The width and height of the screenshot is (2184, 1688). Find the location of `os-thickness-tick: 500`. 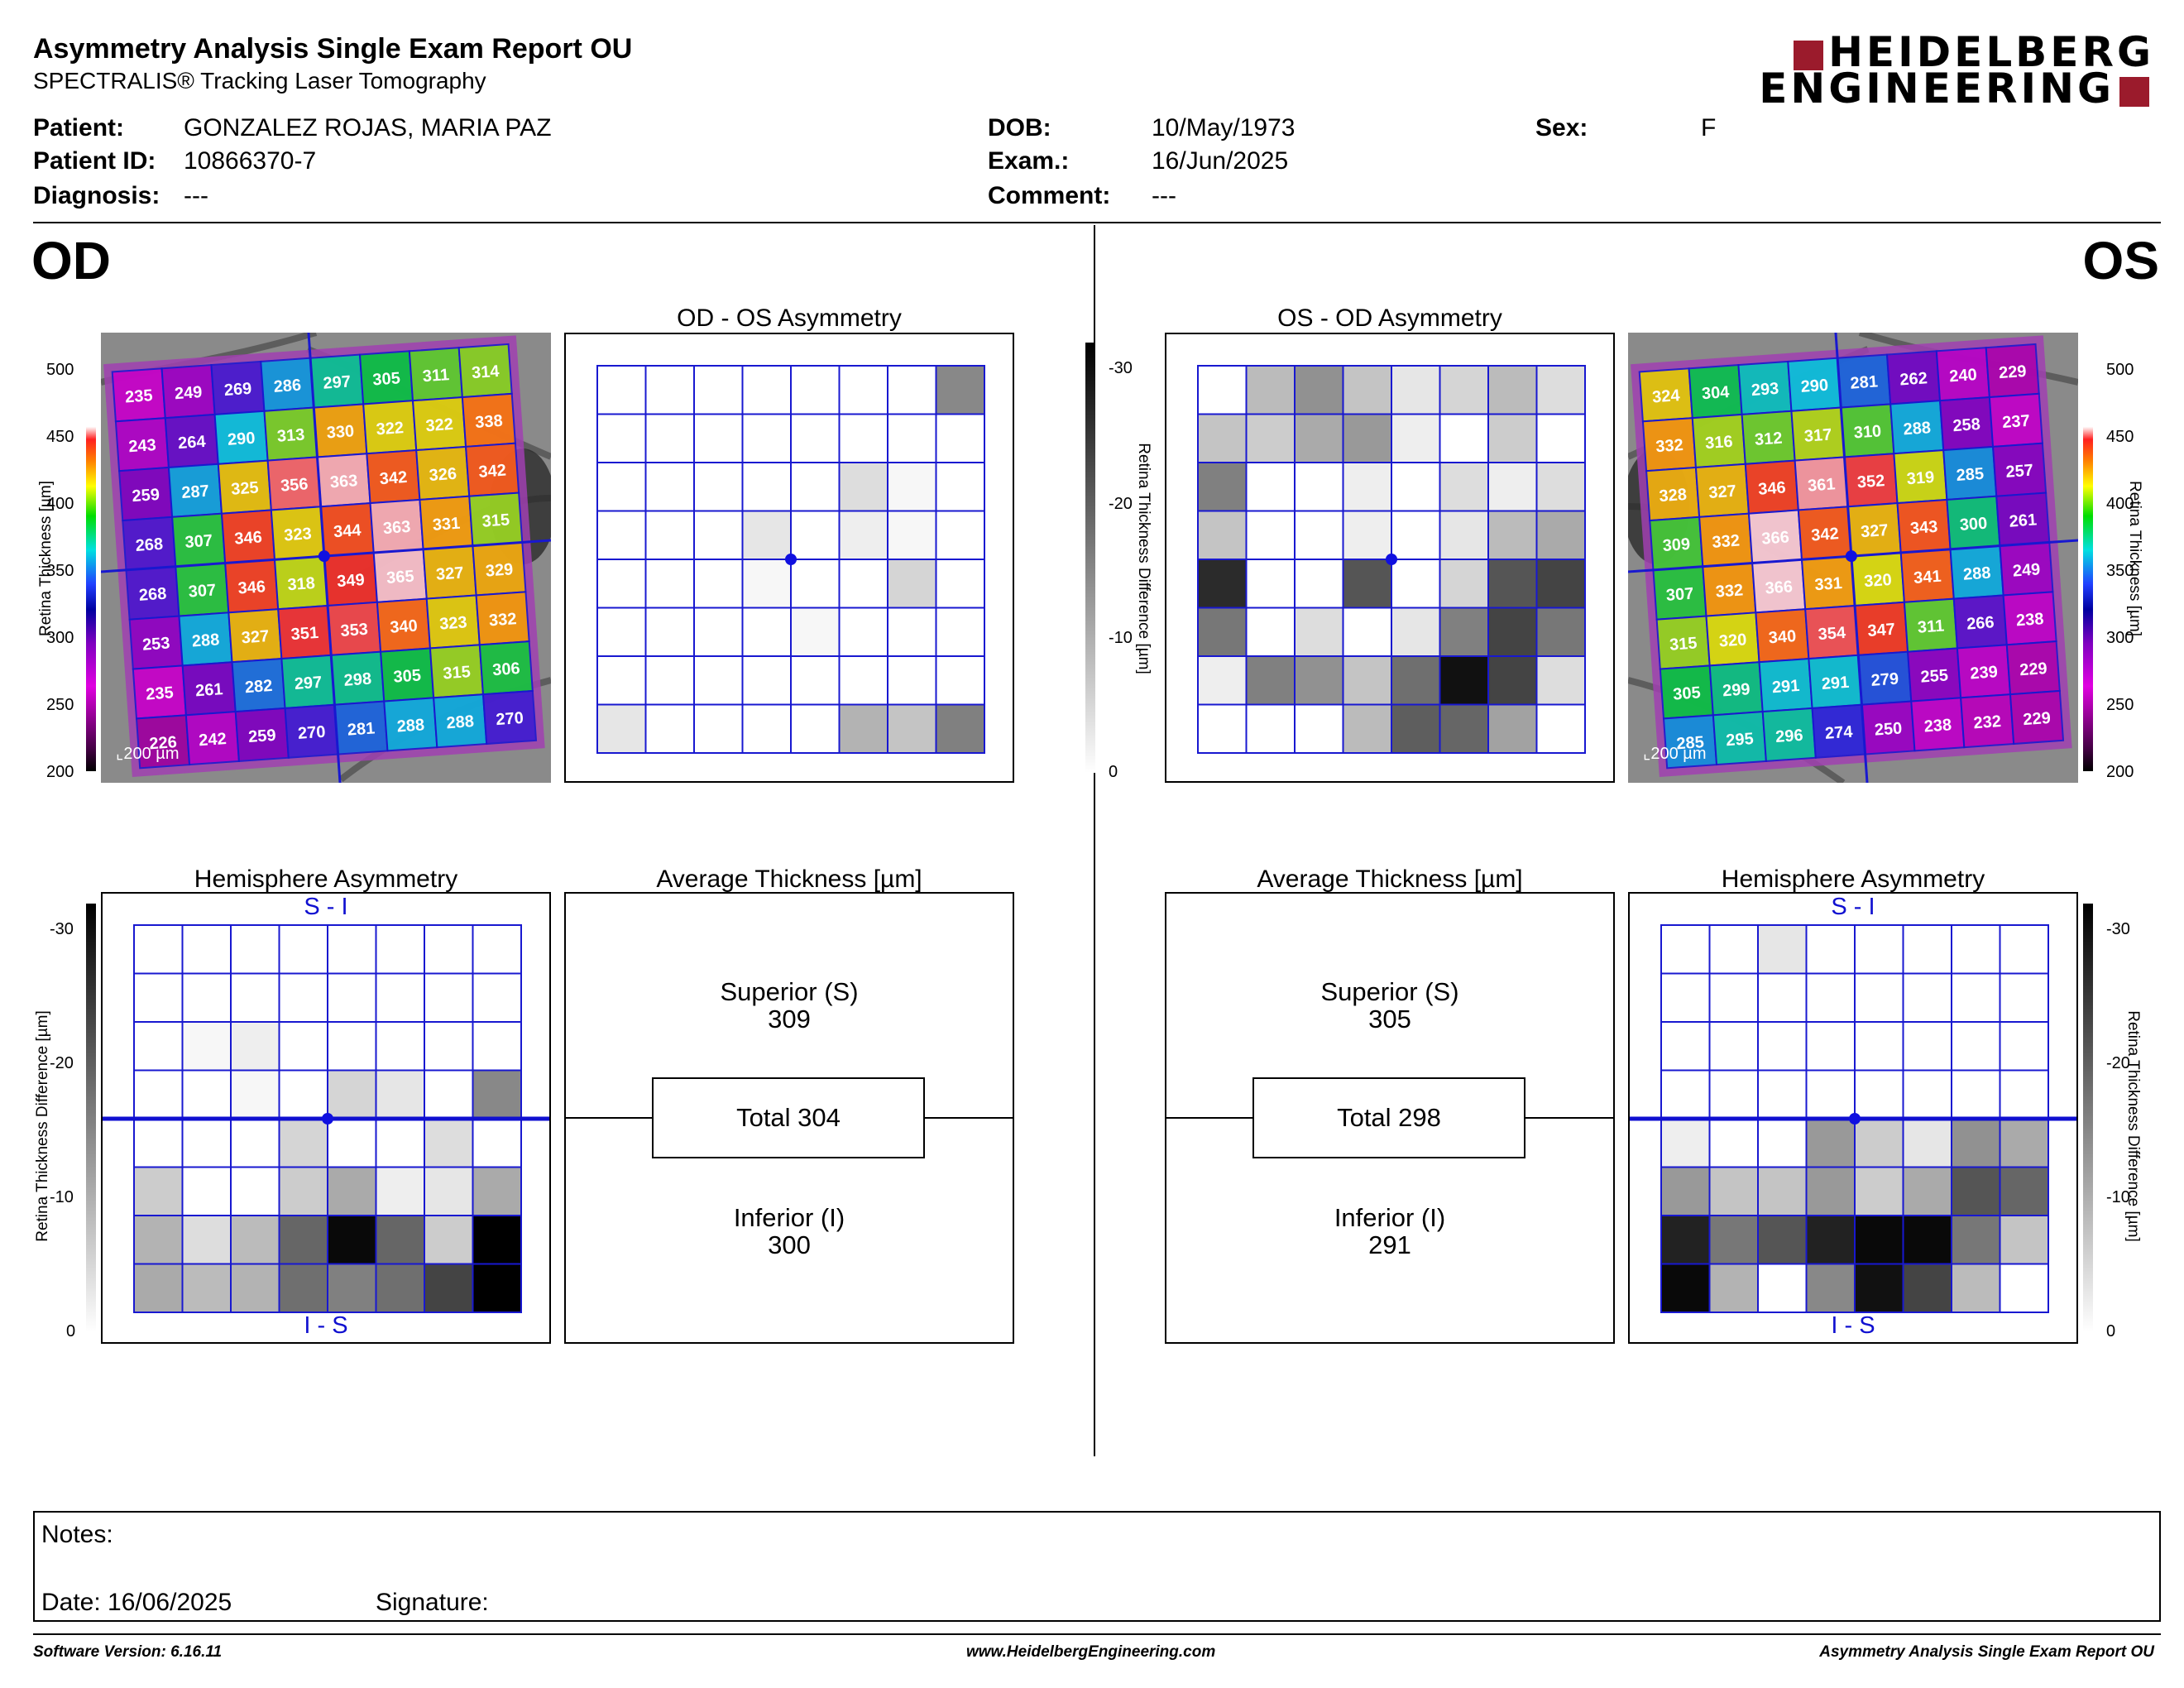

os-thickness-tick: 500 is located at coordinates (2120, 370).